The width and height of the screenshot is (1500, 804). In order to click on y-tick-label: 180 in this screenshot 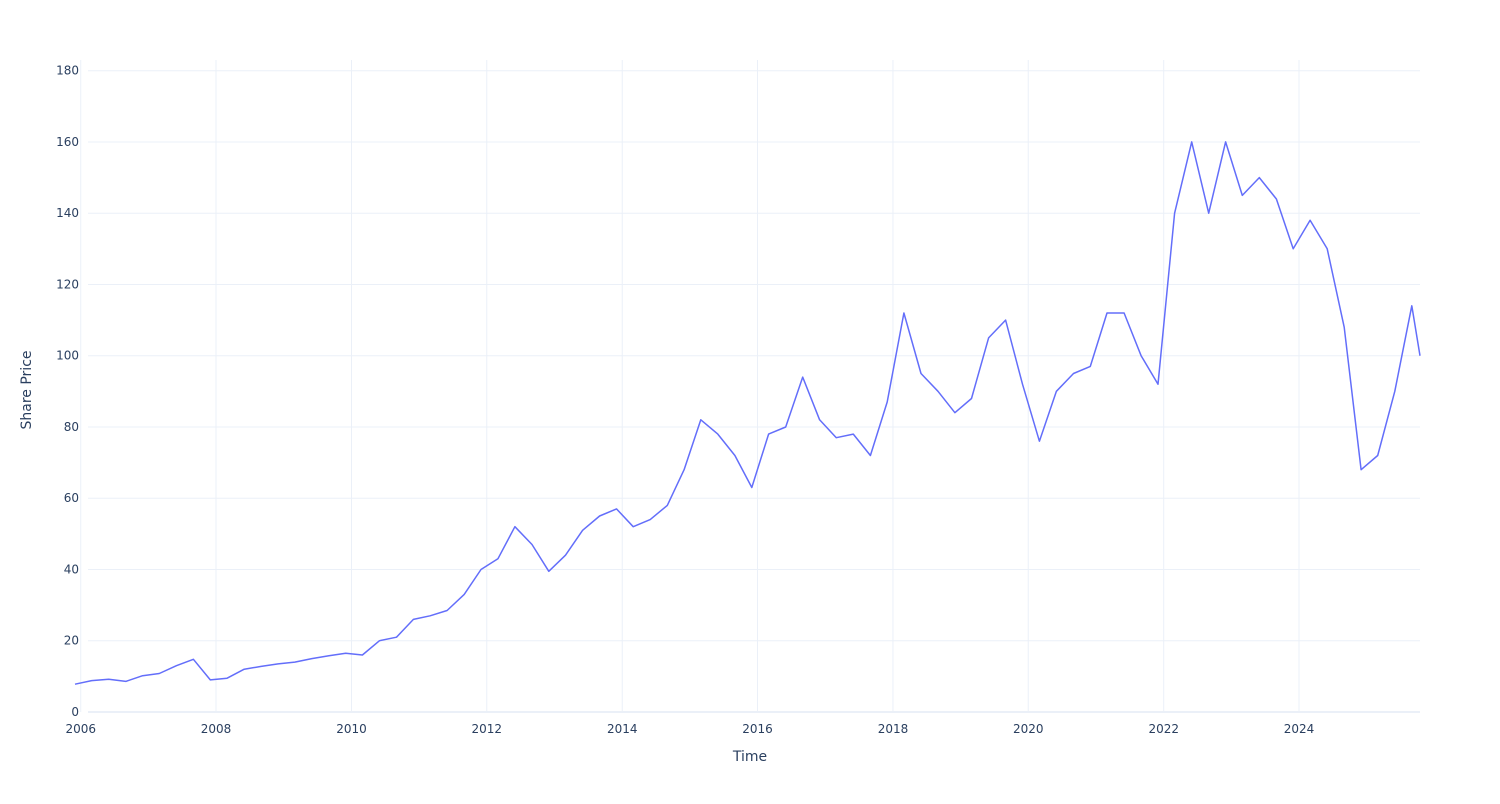, I will do `click(67, 71)`.